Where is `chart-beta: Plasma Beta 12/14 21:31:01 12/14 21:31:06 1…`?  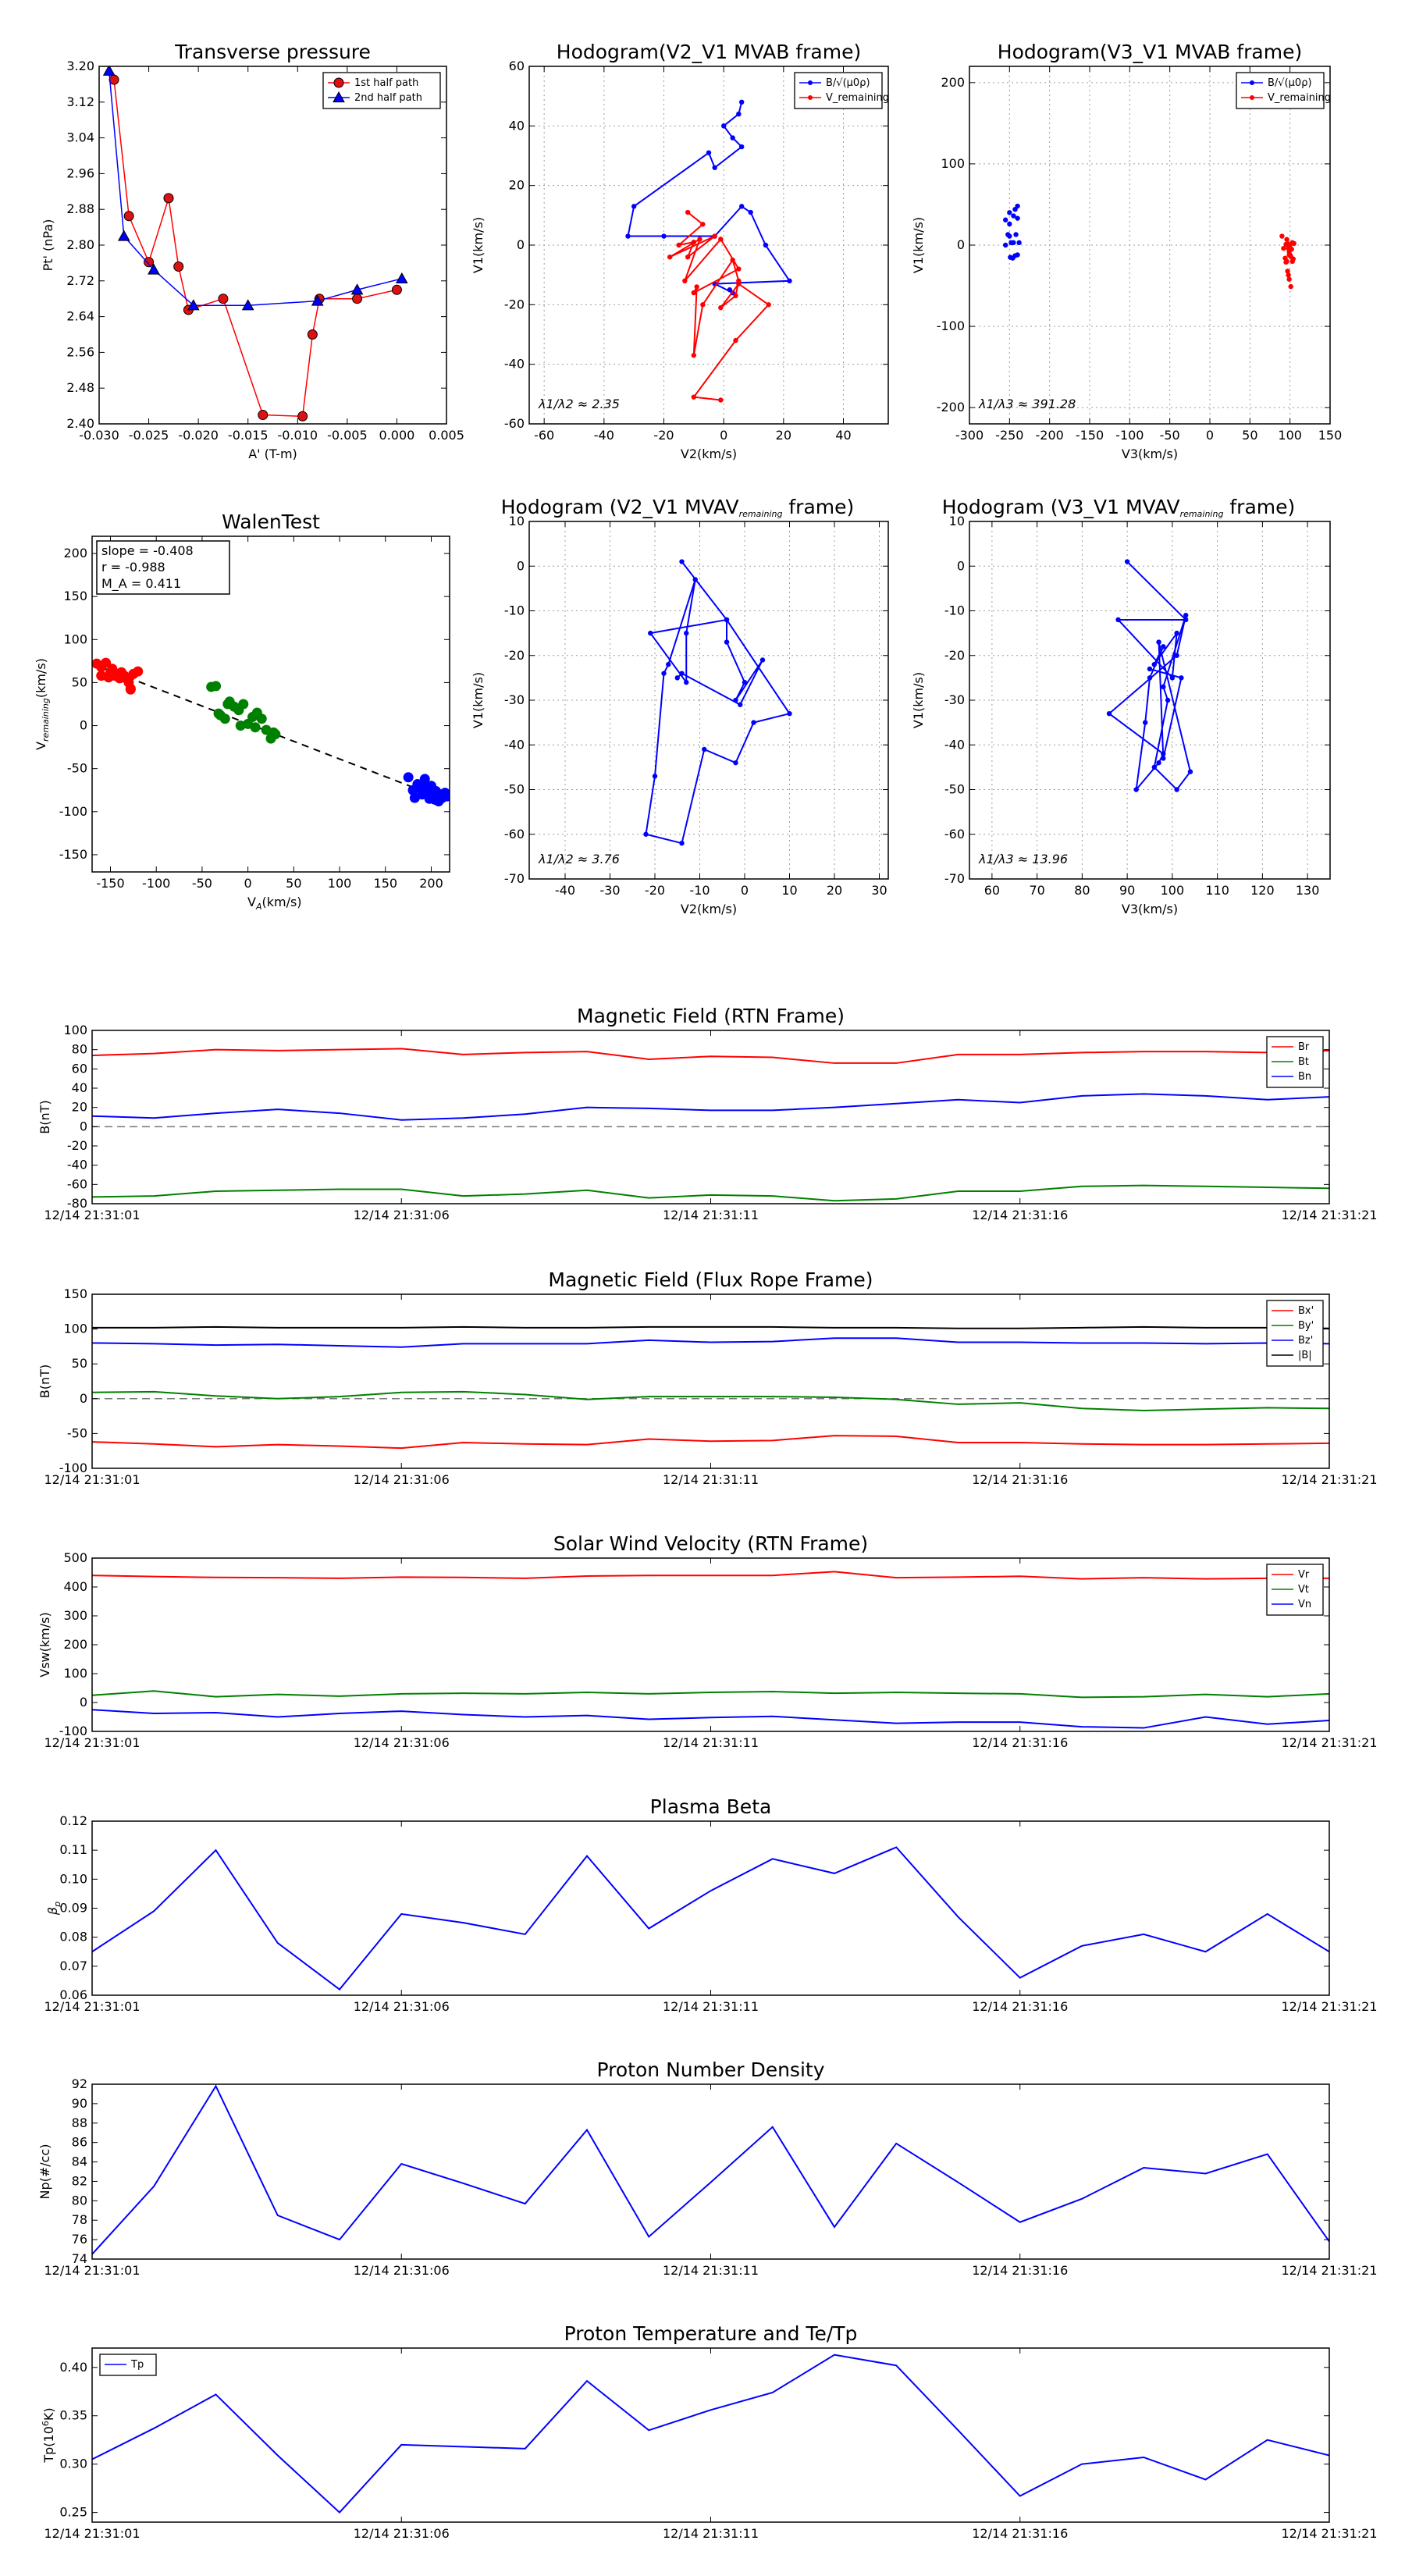 chart-beta: Plasma Beta 12/14 21:31:01 12/14 21:31:06 1… is located at coordinates (711, 1904).